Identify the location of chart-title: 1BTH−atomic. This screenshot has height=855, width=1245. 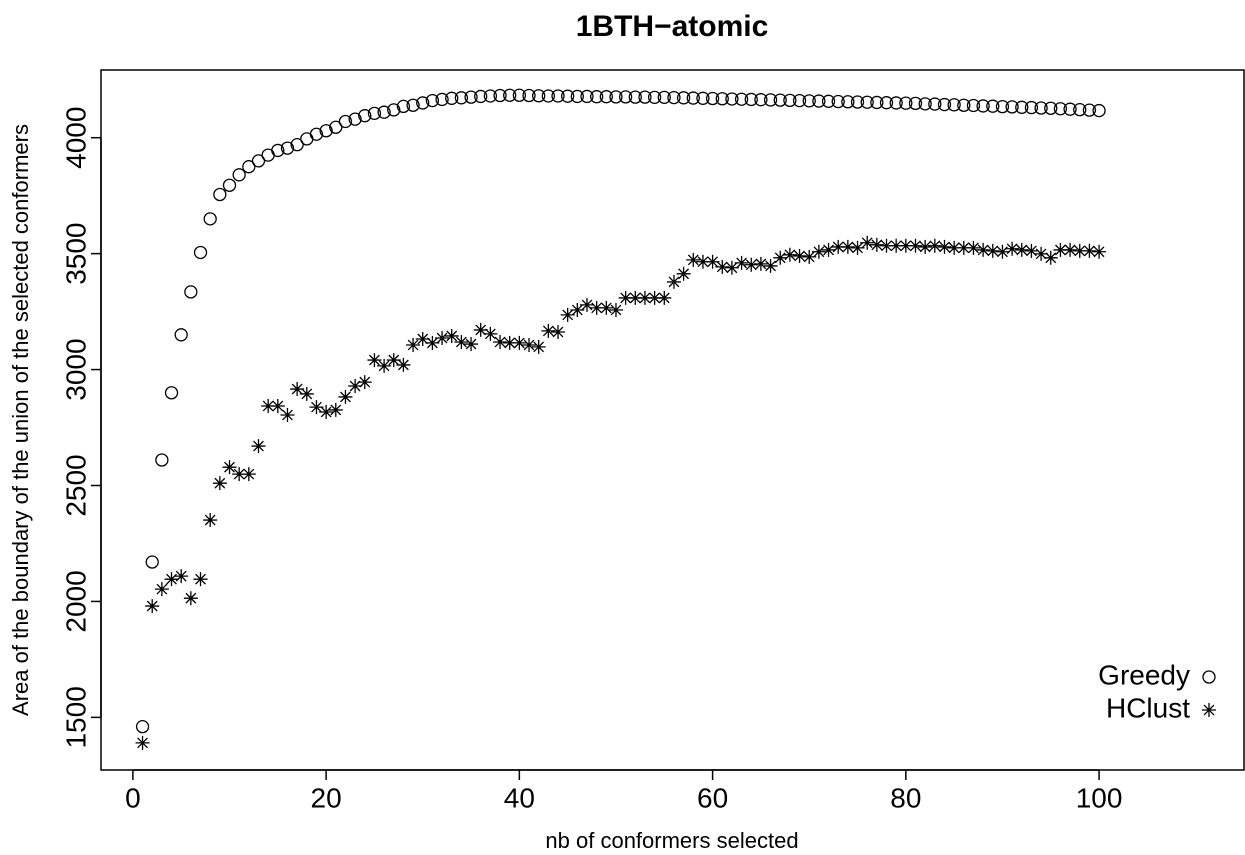
(672, 26).